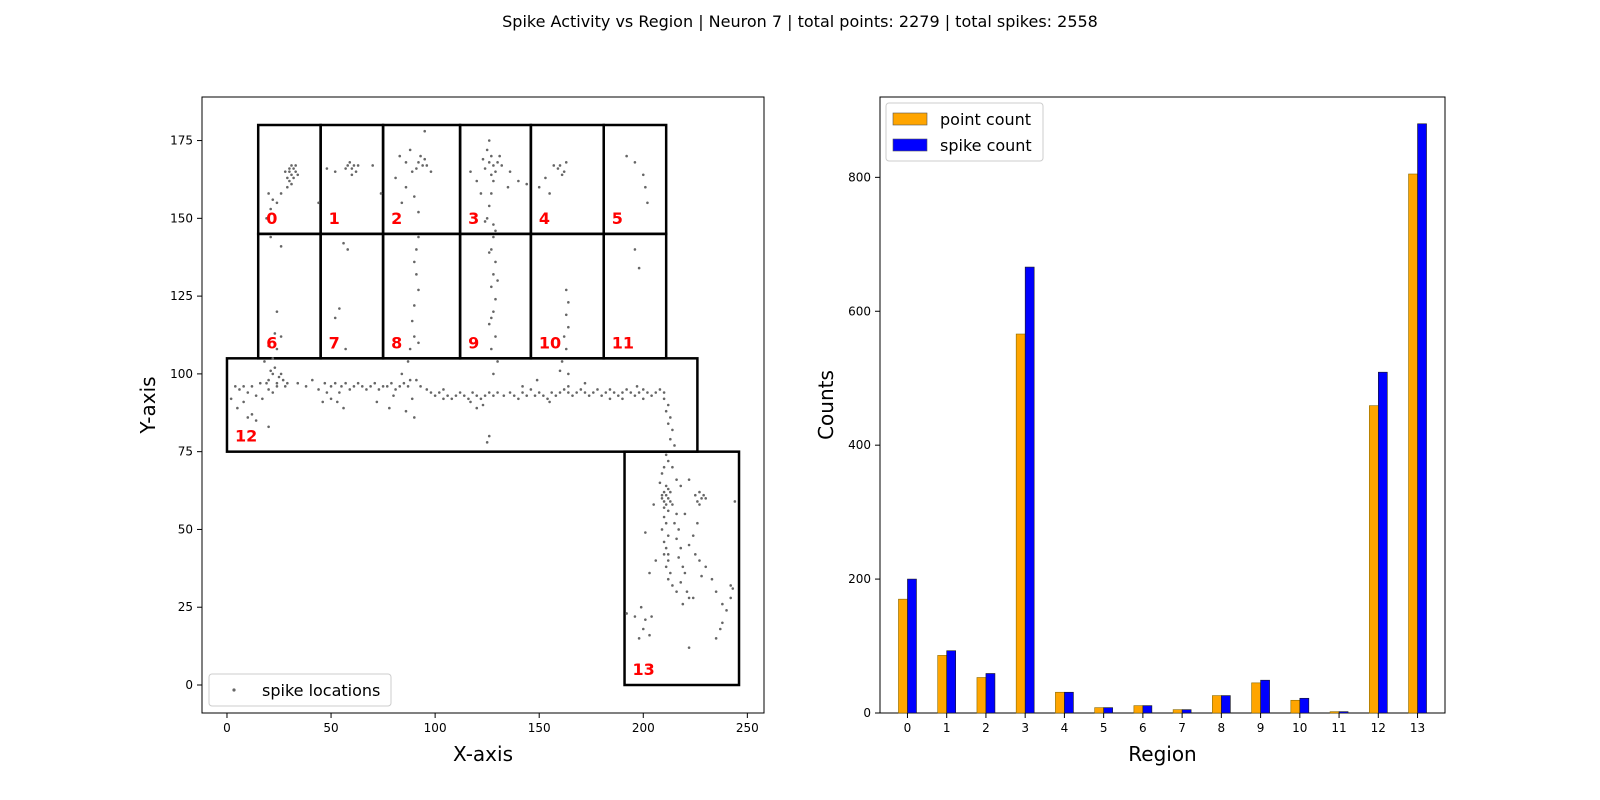  Describe the element at coordinates (330, 728) in the screenshot. I see `x-tick-label: 50` at that location.